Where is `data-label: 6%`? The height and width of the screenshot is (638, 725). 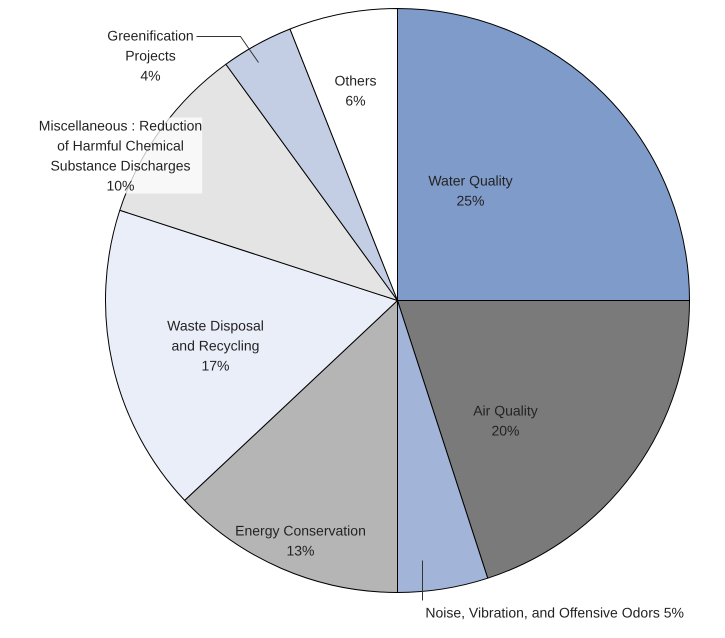 data-label: 6% is located at coordinates (355, 100).